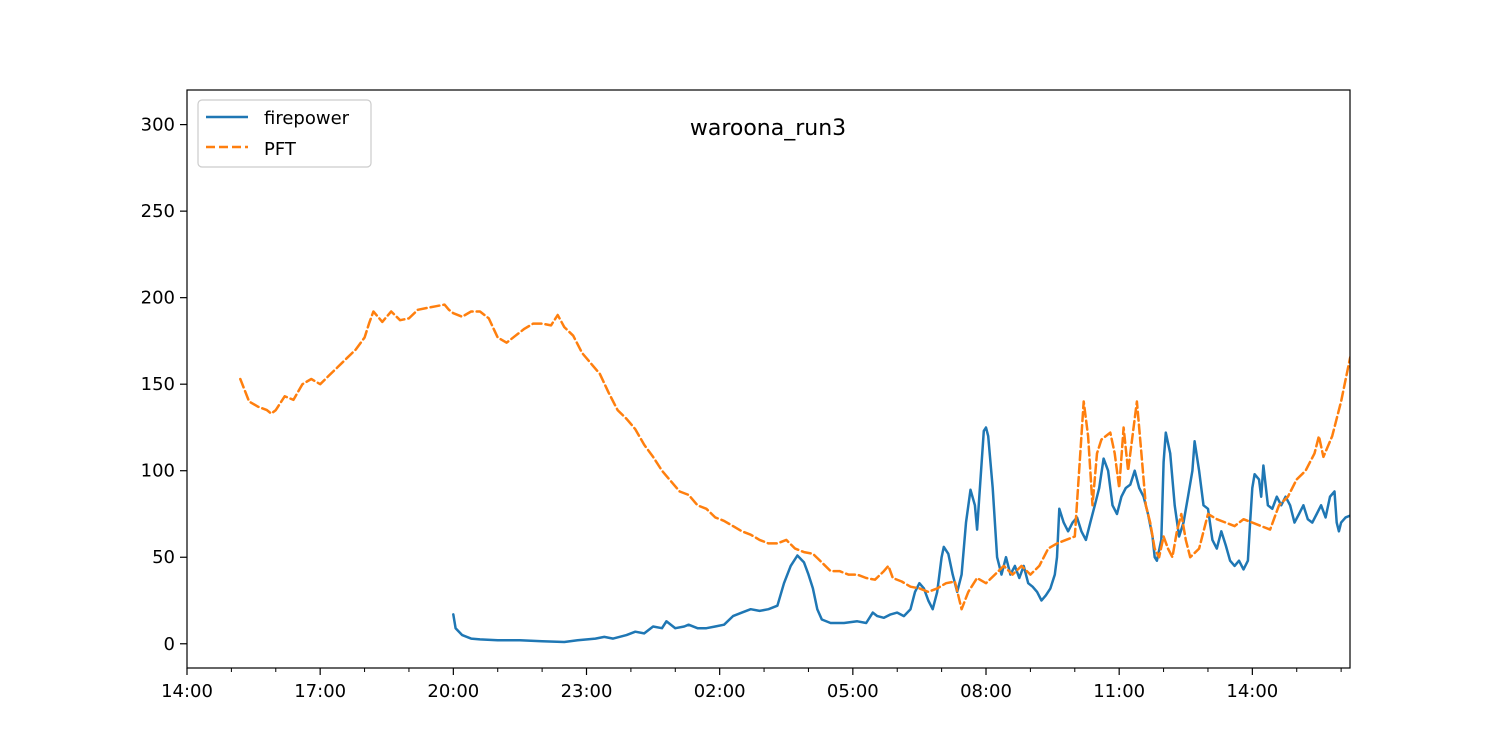  I want to click on y-tick-label: 250, so click(158, 211).